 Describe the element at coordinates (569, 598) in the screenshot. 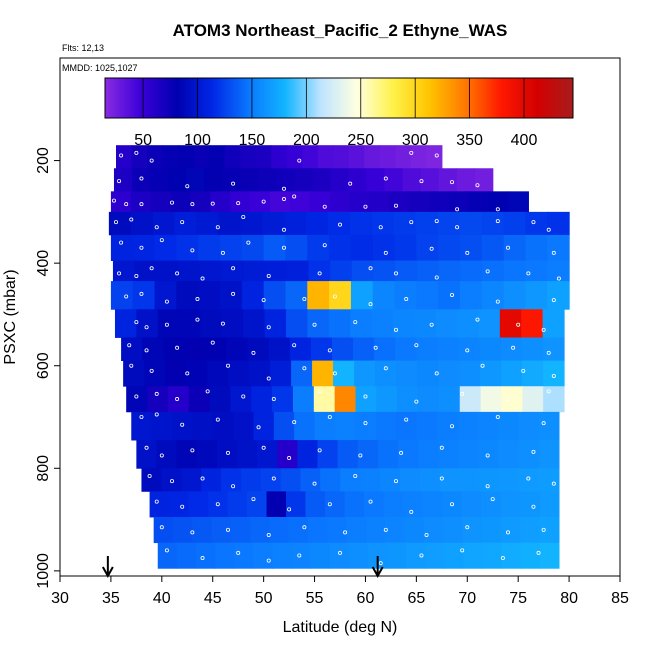

I see `x-tick-label: 80` at that location.